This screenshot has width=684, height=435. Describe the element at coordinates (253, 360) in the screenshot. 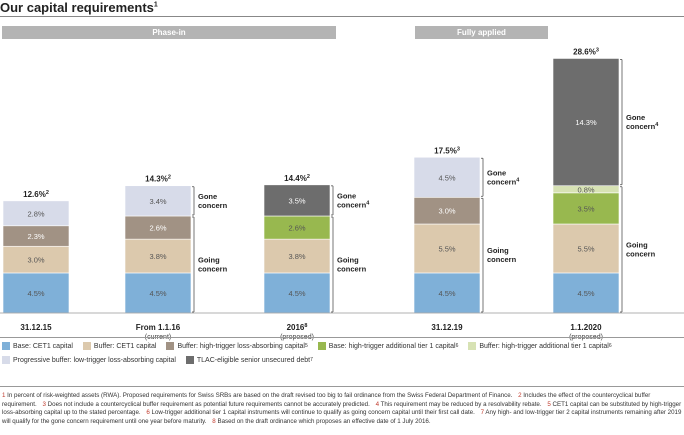

I see `legend-label: TLAC-eligible senior unsecured debt` at that location.